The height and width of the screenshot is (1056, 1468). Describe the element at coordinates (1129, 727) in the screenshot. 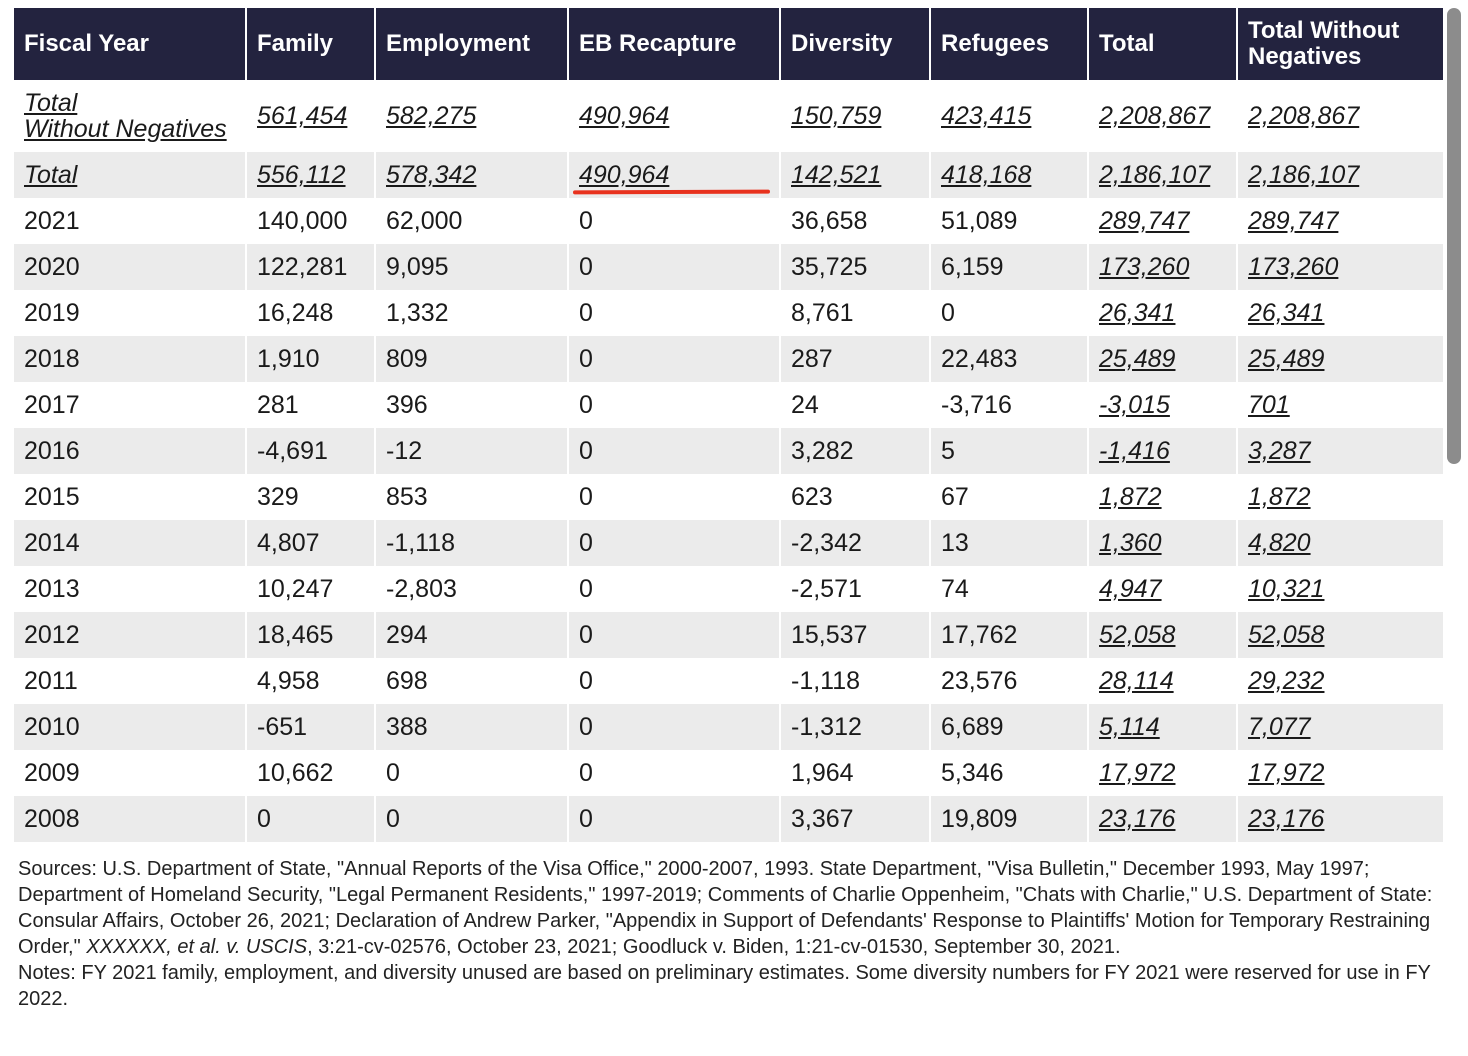

I see `cell-link: 5,114` at that location.